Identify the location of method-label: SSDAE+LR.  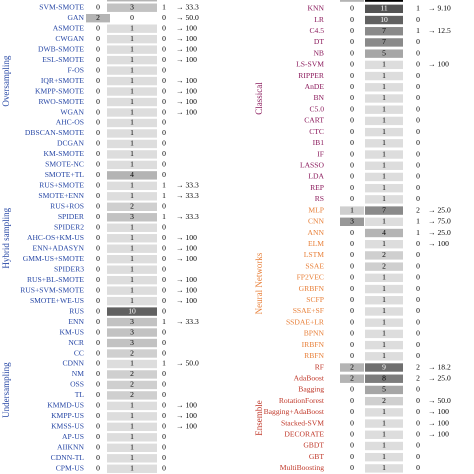
(305, 321).